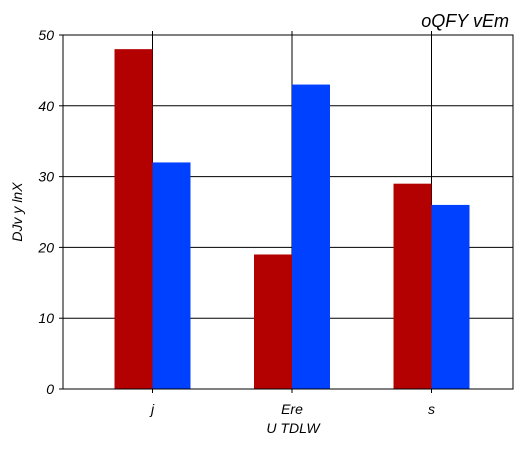 The height and width of the screenshot is (450, 525). Describe the element at coordinates (465, 21) in the screenshot. I see `chart-title: oQFY vEm` at that location.